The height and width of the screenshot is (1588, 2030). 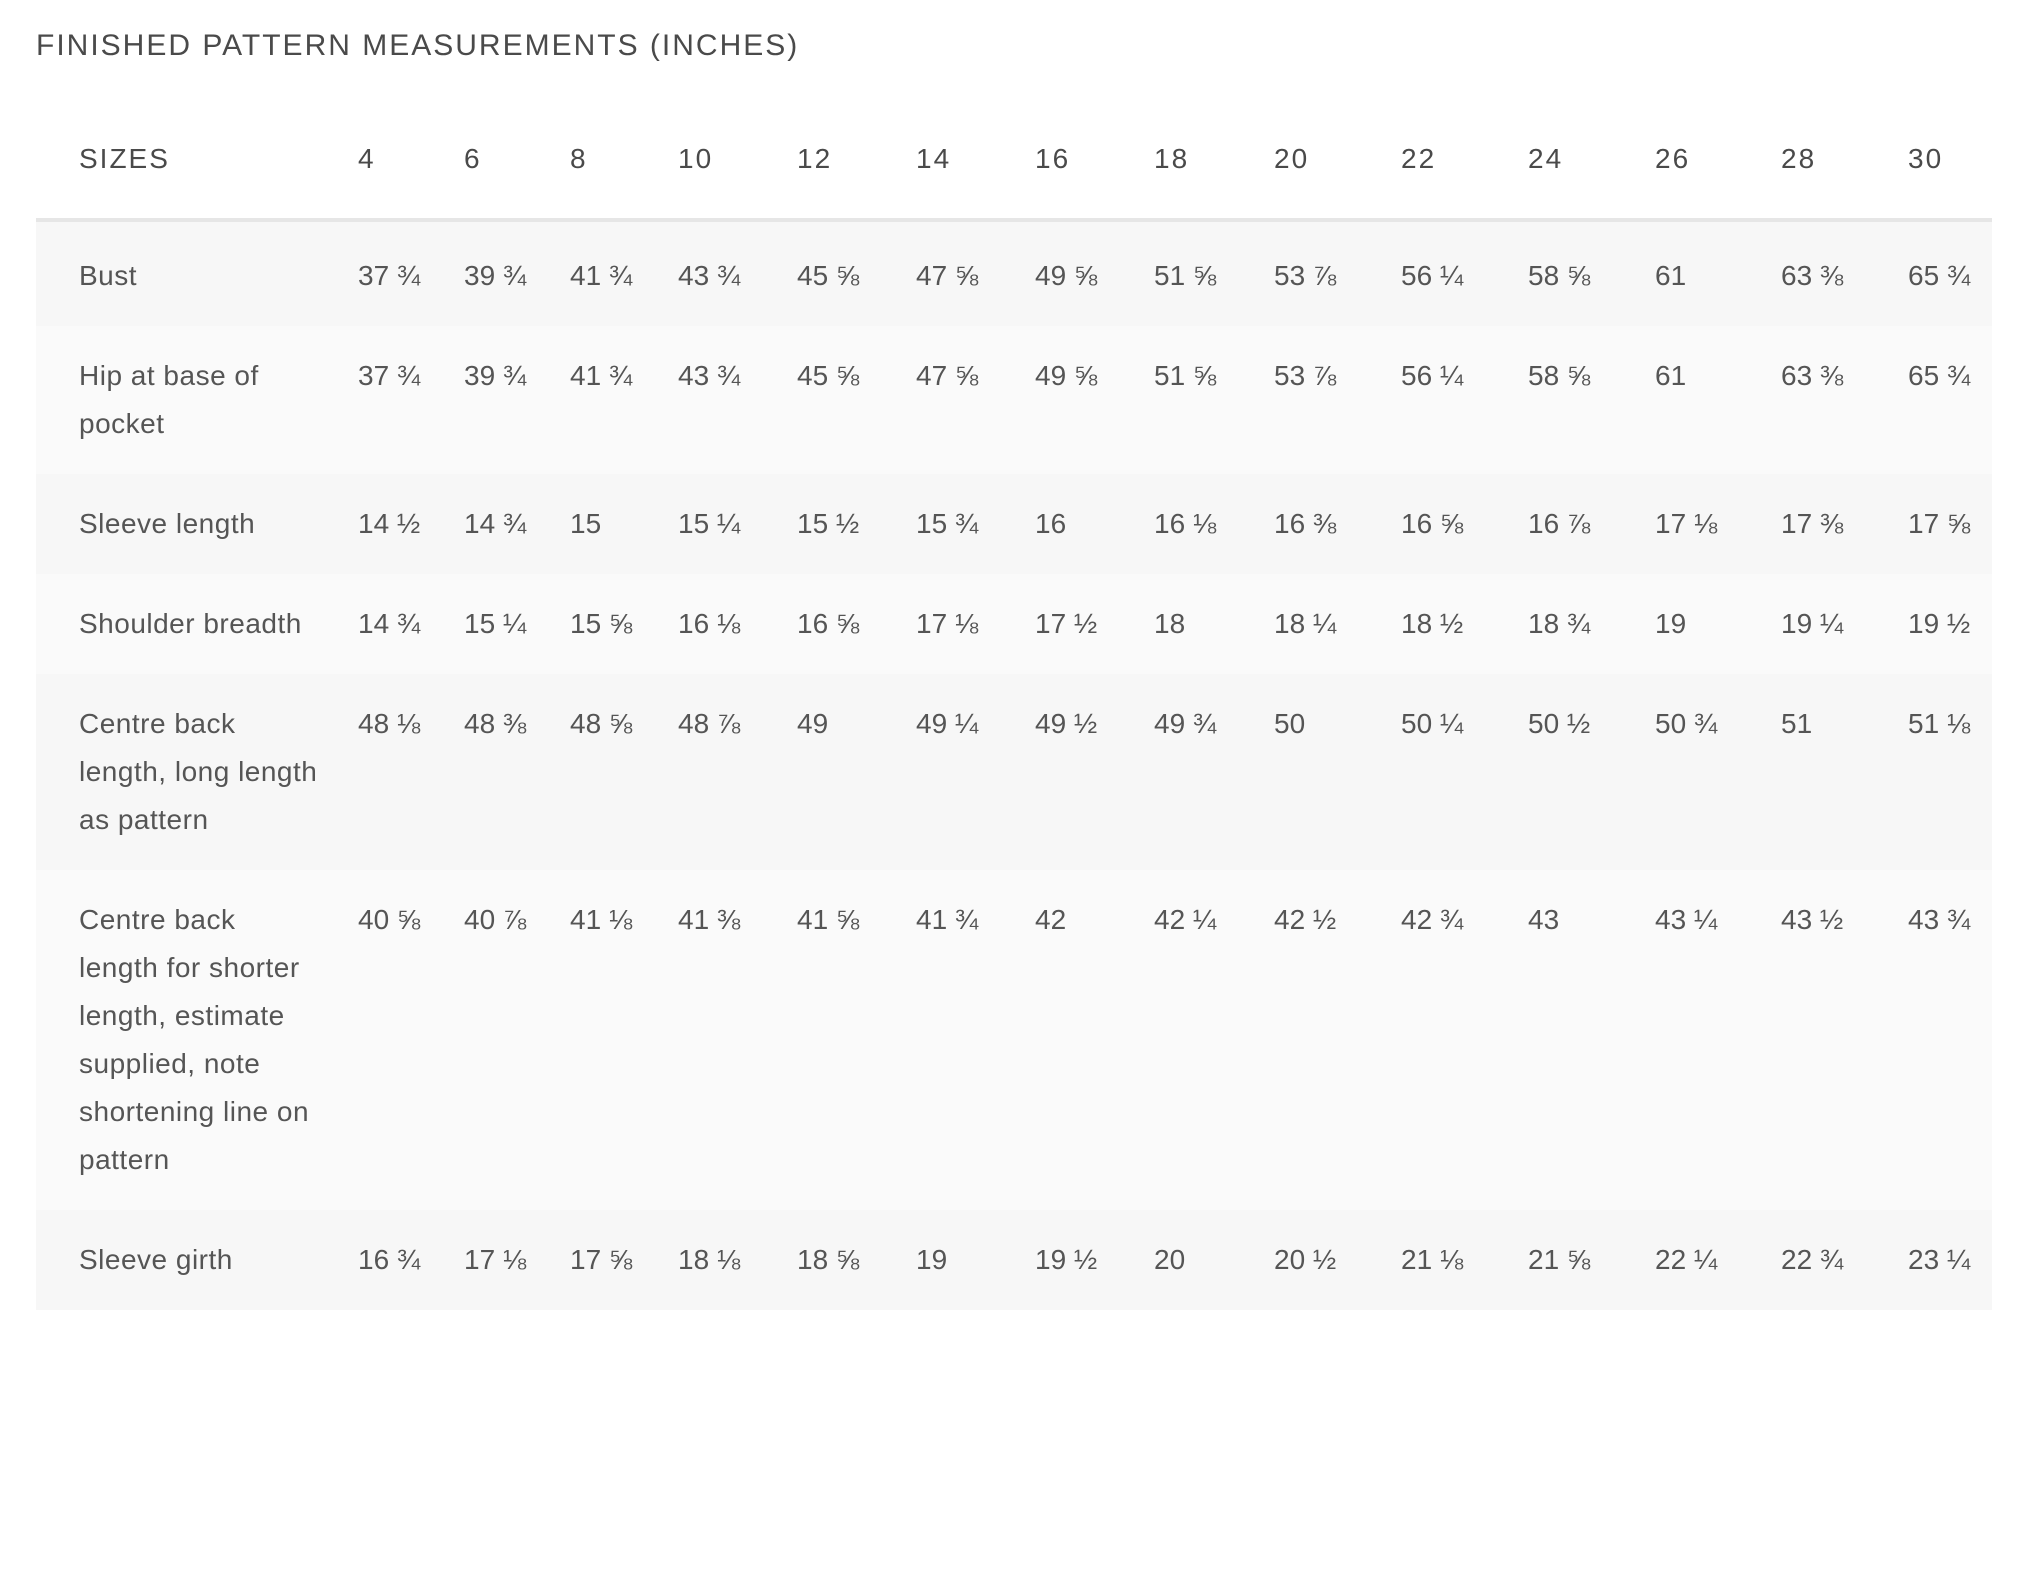 I want to click on size-header: 22, so click(x=1464, y=161).